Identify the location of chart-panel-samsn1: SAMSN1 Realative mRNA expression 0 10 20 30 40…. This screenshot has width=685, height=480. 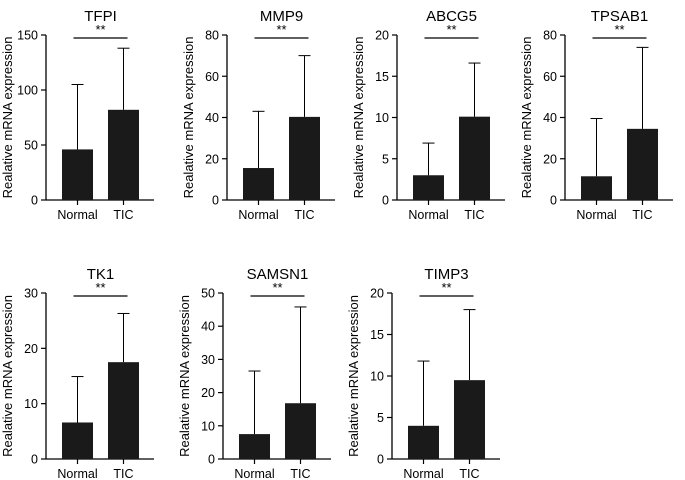
(254, 373).